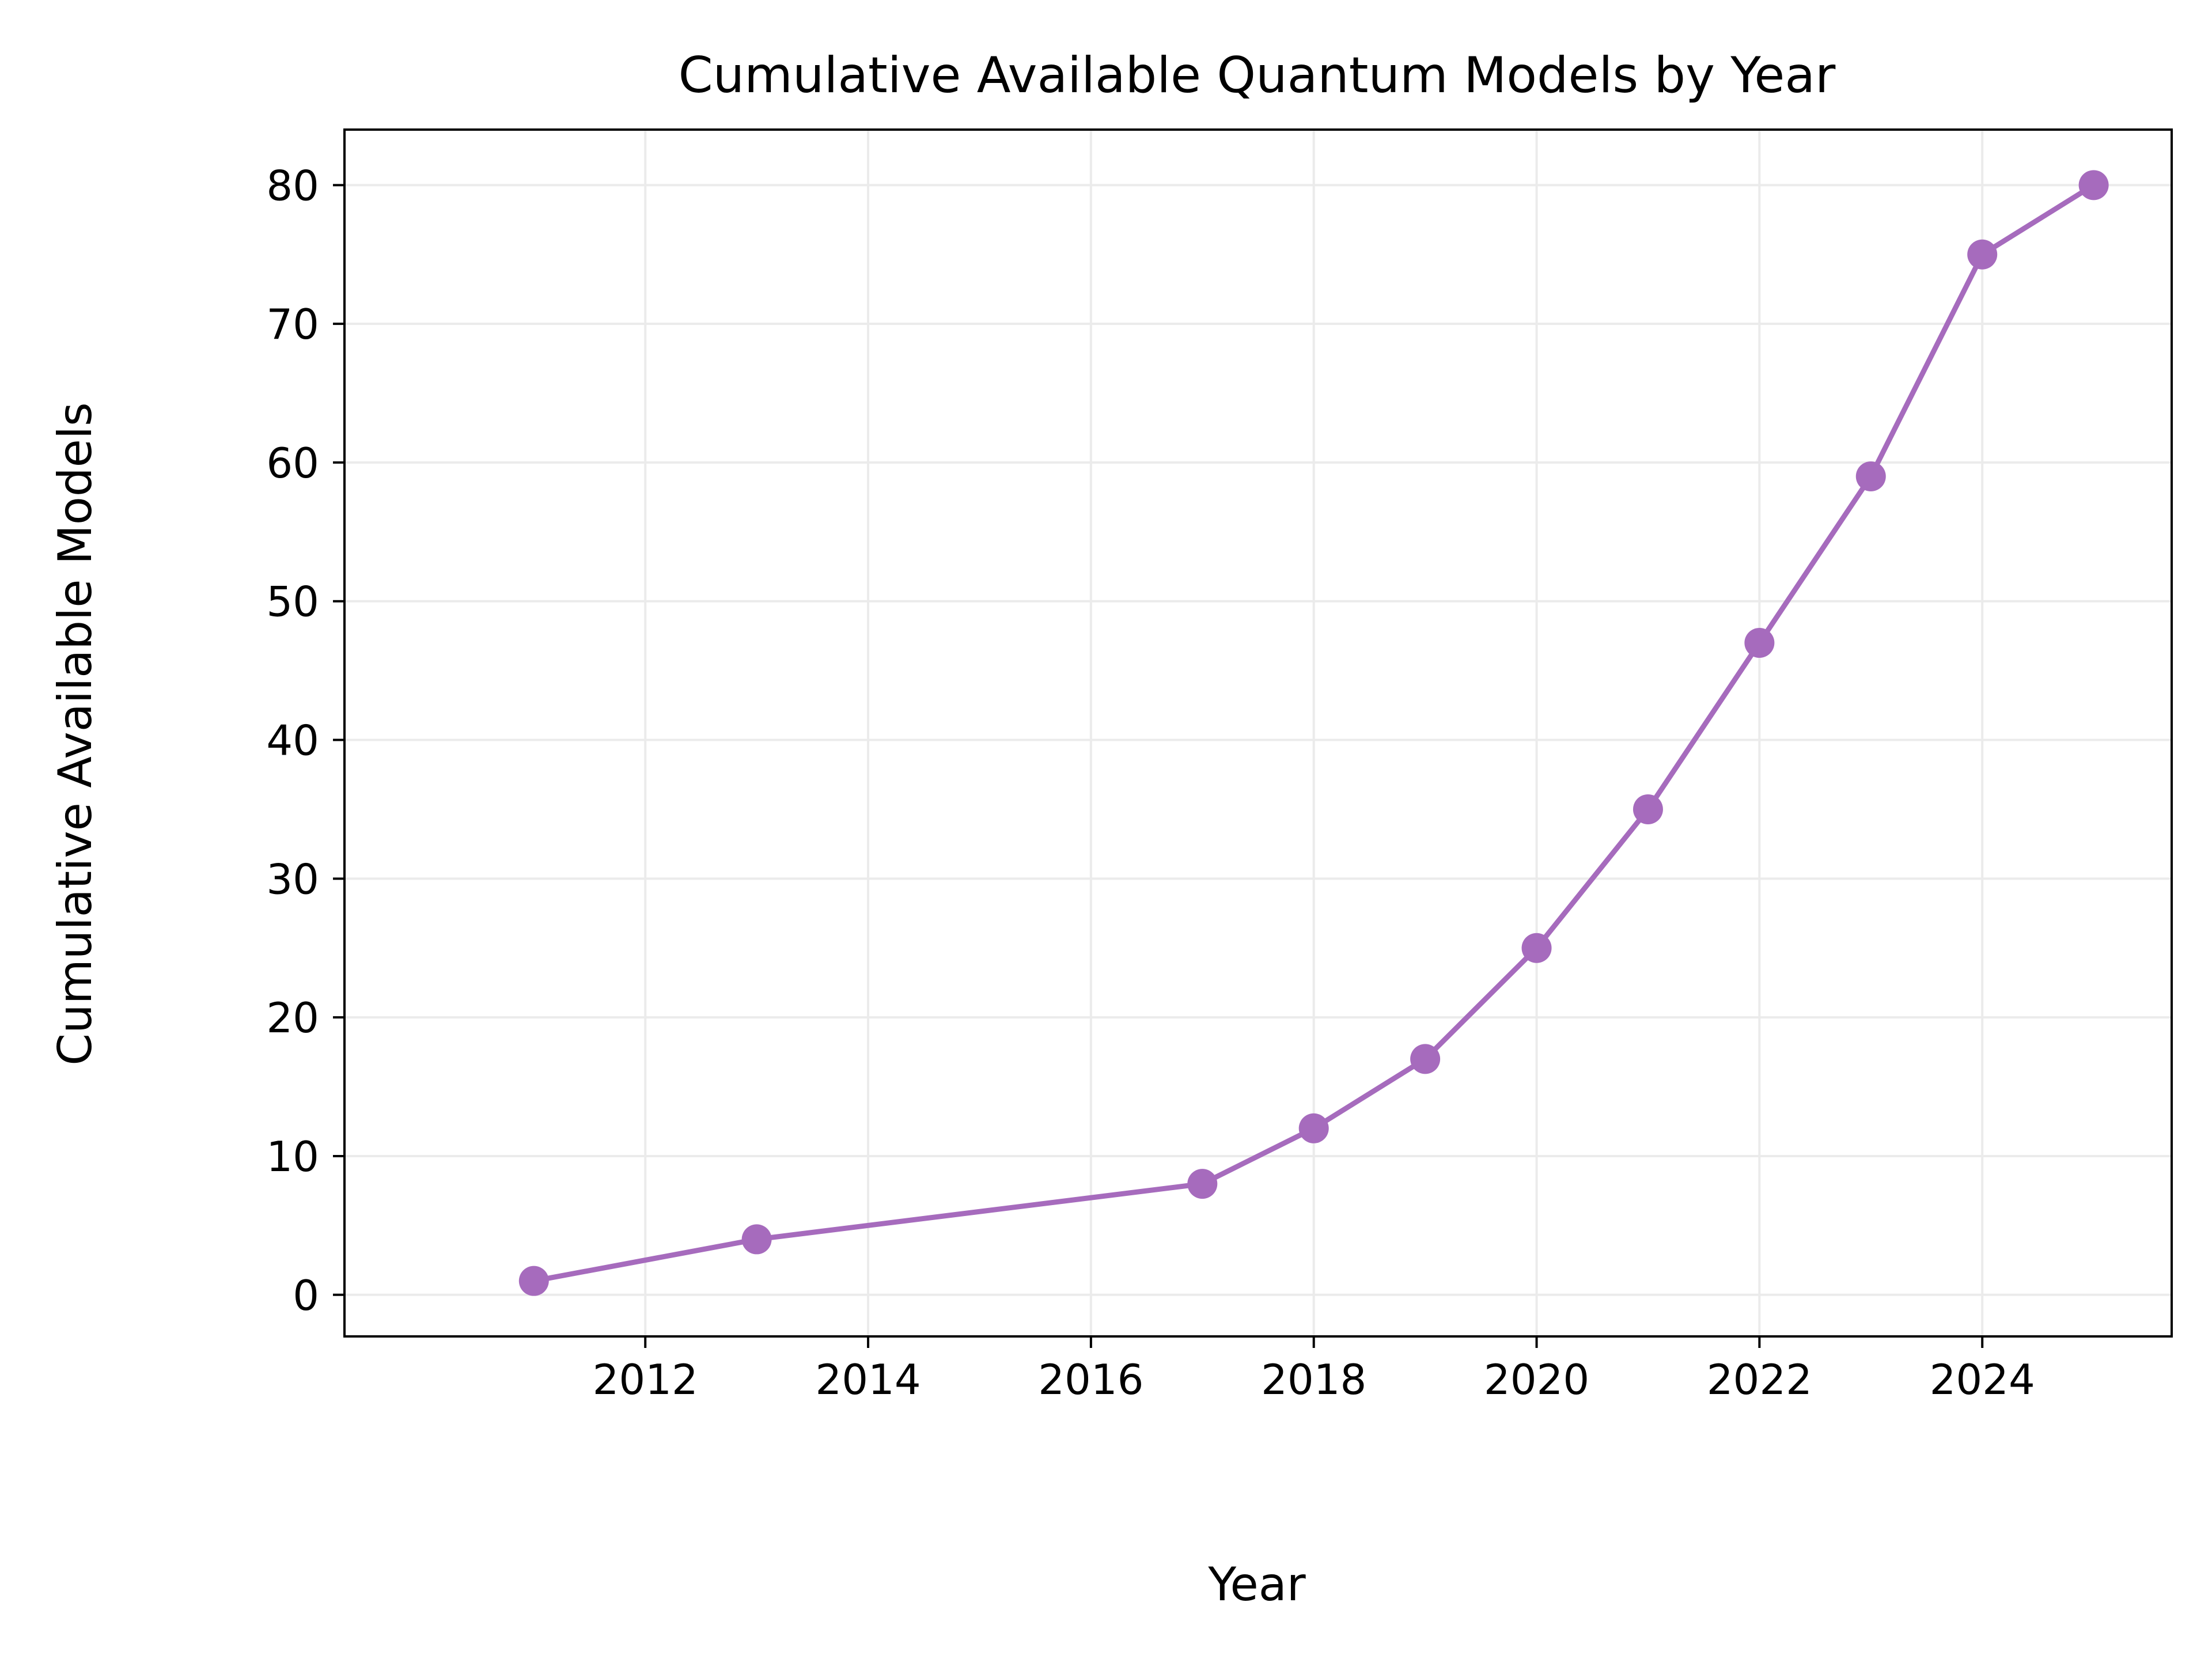  I want to click on x-tick-label: 2012, so click(646, 1379).